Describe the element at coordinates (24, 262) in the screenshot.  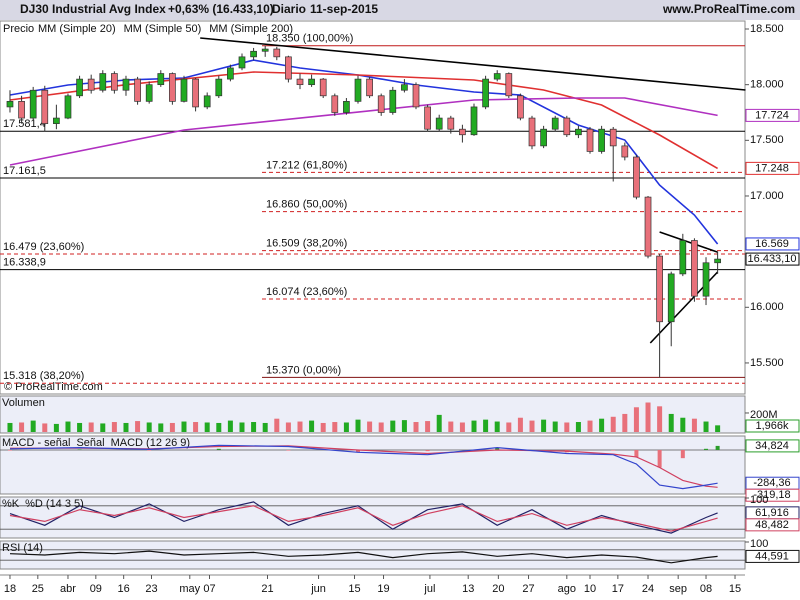
I see `level-label: 16.338,9` at that location.